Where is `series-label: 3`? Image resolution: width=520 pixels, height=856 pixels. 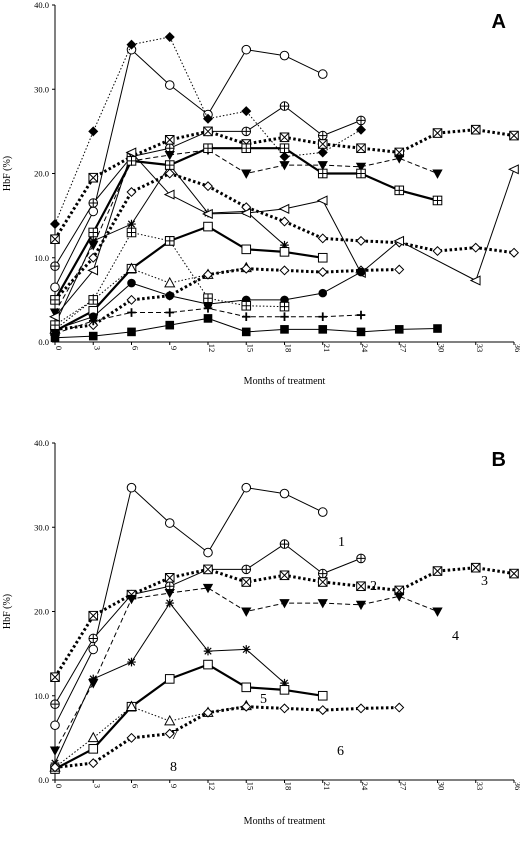
series-label: 3 is located at coordinates (484, 581).